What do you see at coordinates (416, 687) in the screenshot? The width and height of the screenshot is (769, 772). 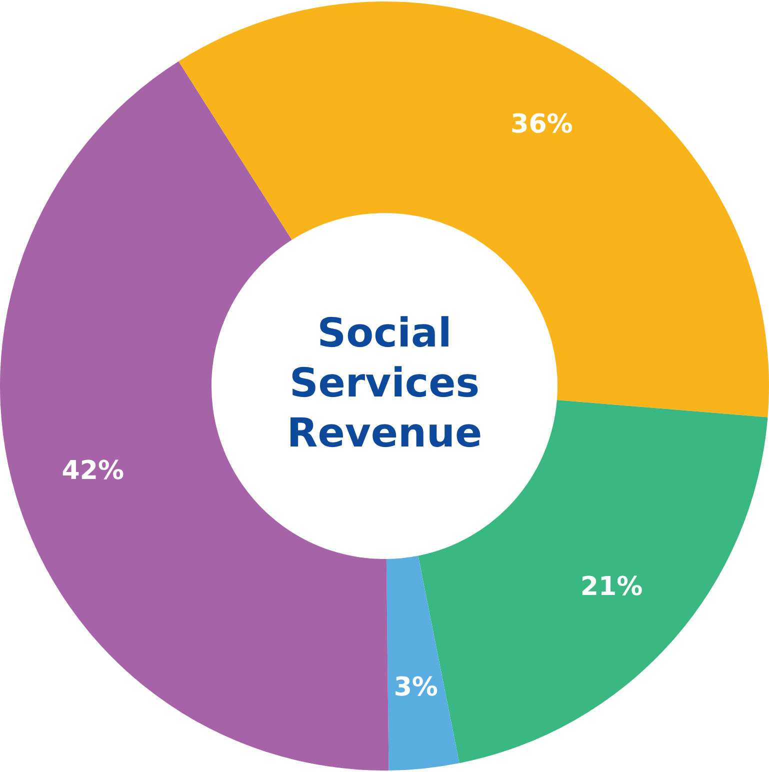 I see `data-label: 3%` at bounding box center [416, 687].